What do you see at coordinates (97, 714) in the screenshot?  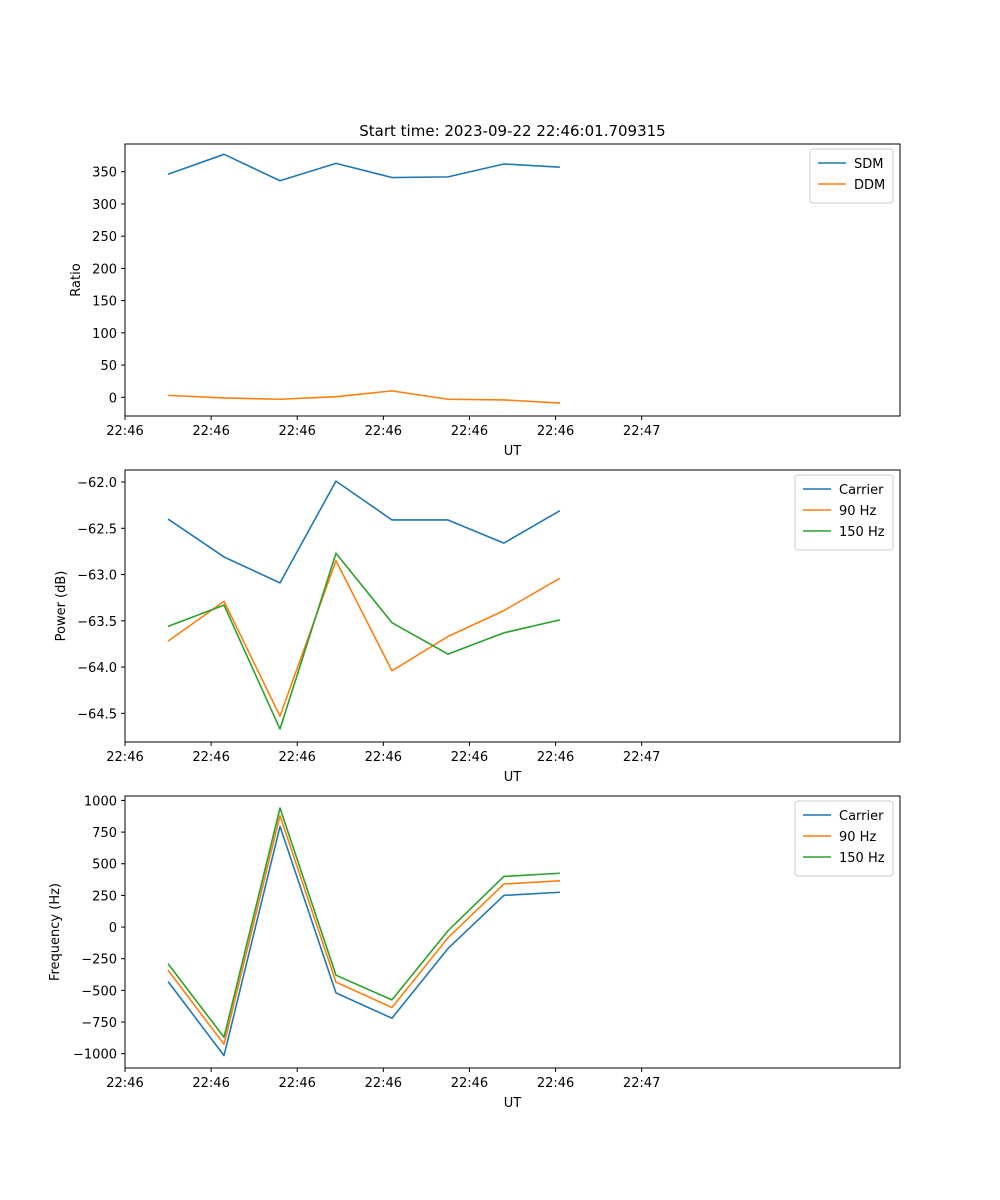 I see `panel-2-y-tick-label: −64.5` at bounding box center [97, 714].